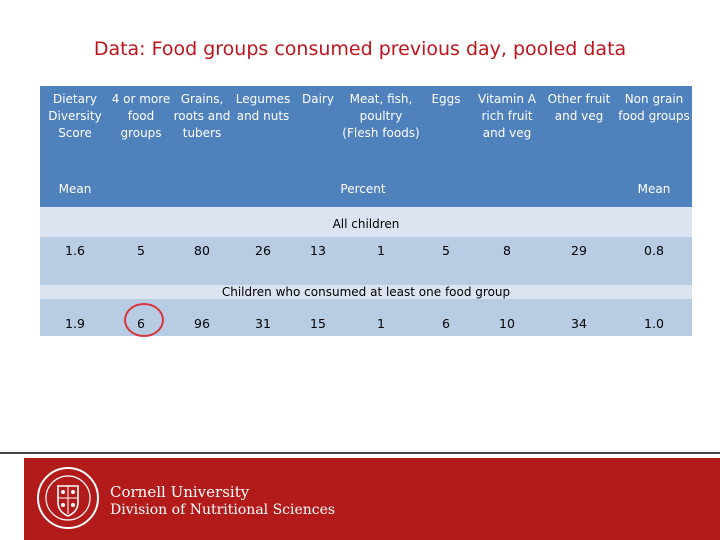 The image size is (720, 540). Describe the element at coordinates (654, 189) in the screenshot. I see `unit-mean-right: Mean` at that location.